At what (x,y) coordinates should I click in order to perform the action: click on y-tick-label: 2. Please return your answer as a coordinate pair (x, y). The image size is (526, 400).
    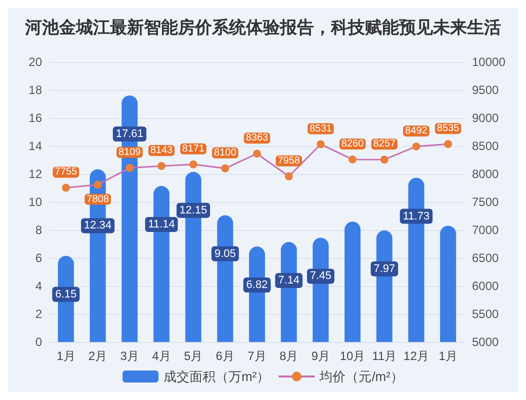
    Looking at the image, I should click on (38, 314).